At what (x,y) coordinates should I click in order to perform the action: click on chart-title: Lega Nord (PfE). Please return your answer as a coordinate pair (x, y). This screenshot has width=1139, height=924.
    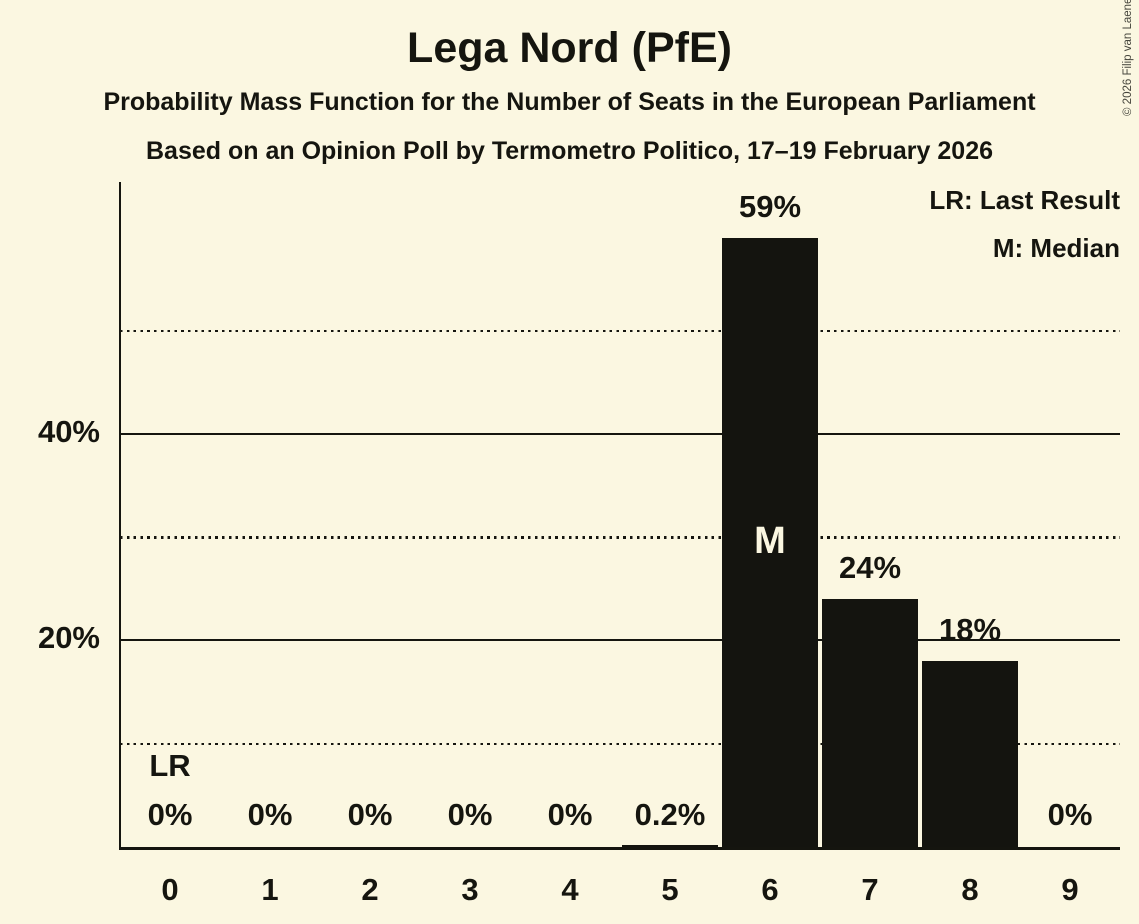
    Looking at the image, I should click on (569, 48).